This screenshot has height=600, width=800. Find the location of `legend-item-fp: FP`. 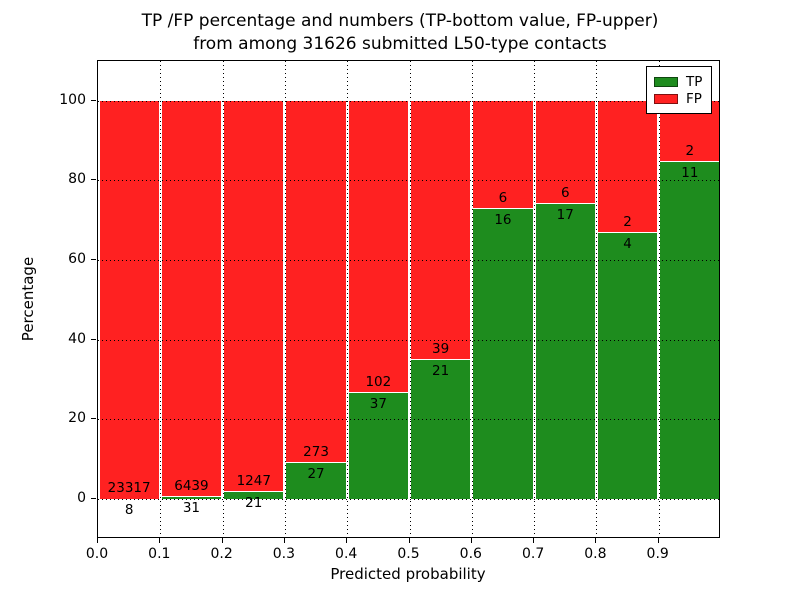

legend-item-fp: FP is located at coordinates (679, 99).